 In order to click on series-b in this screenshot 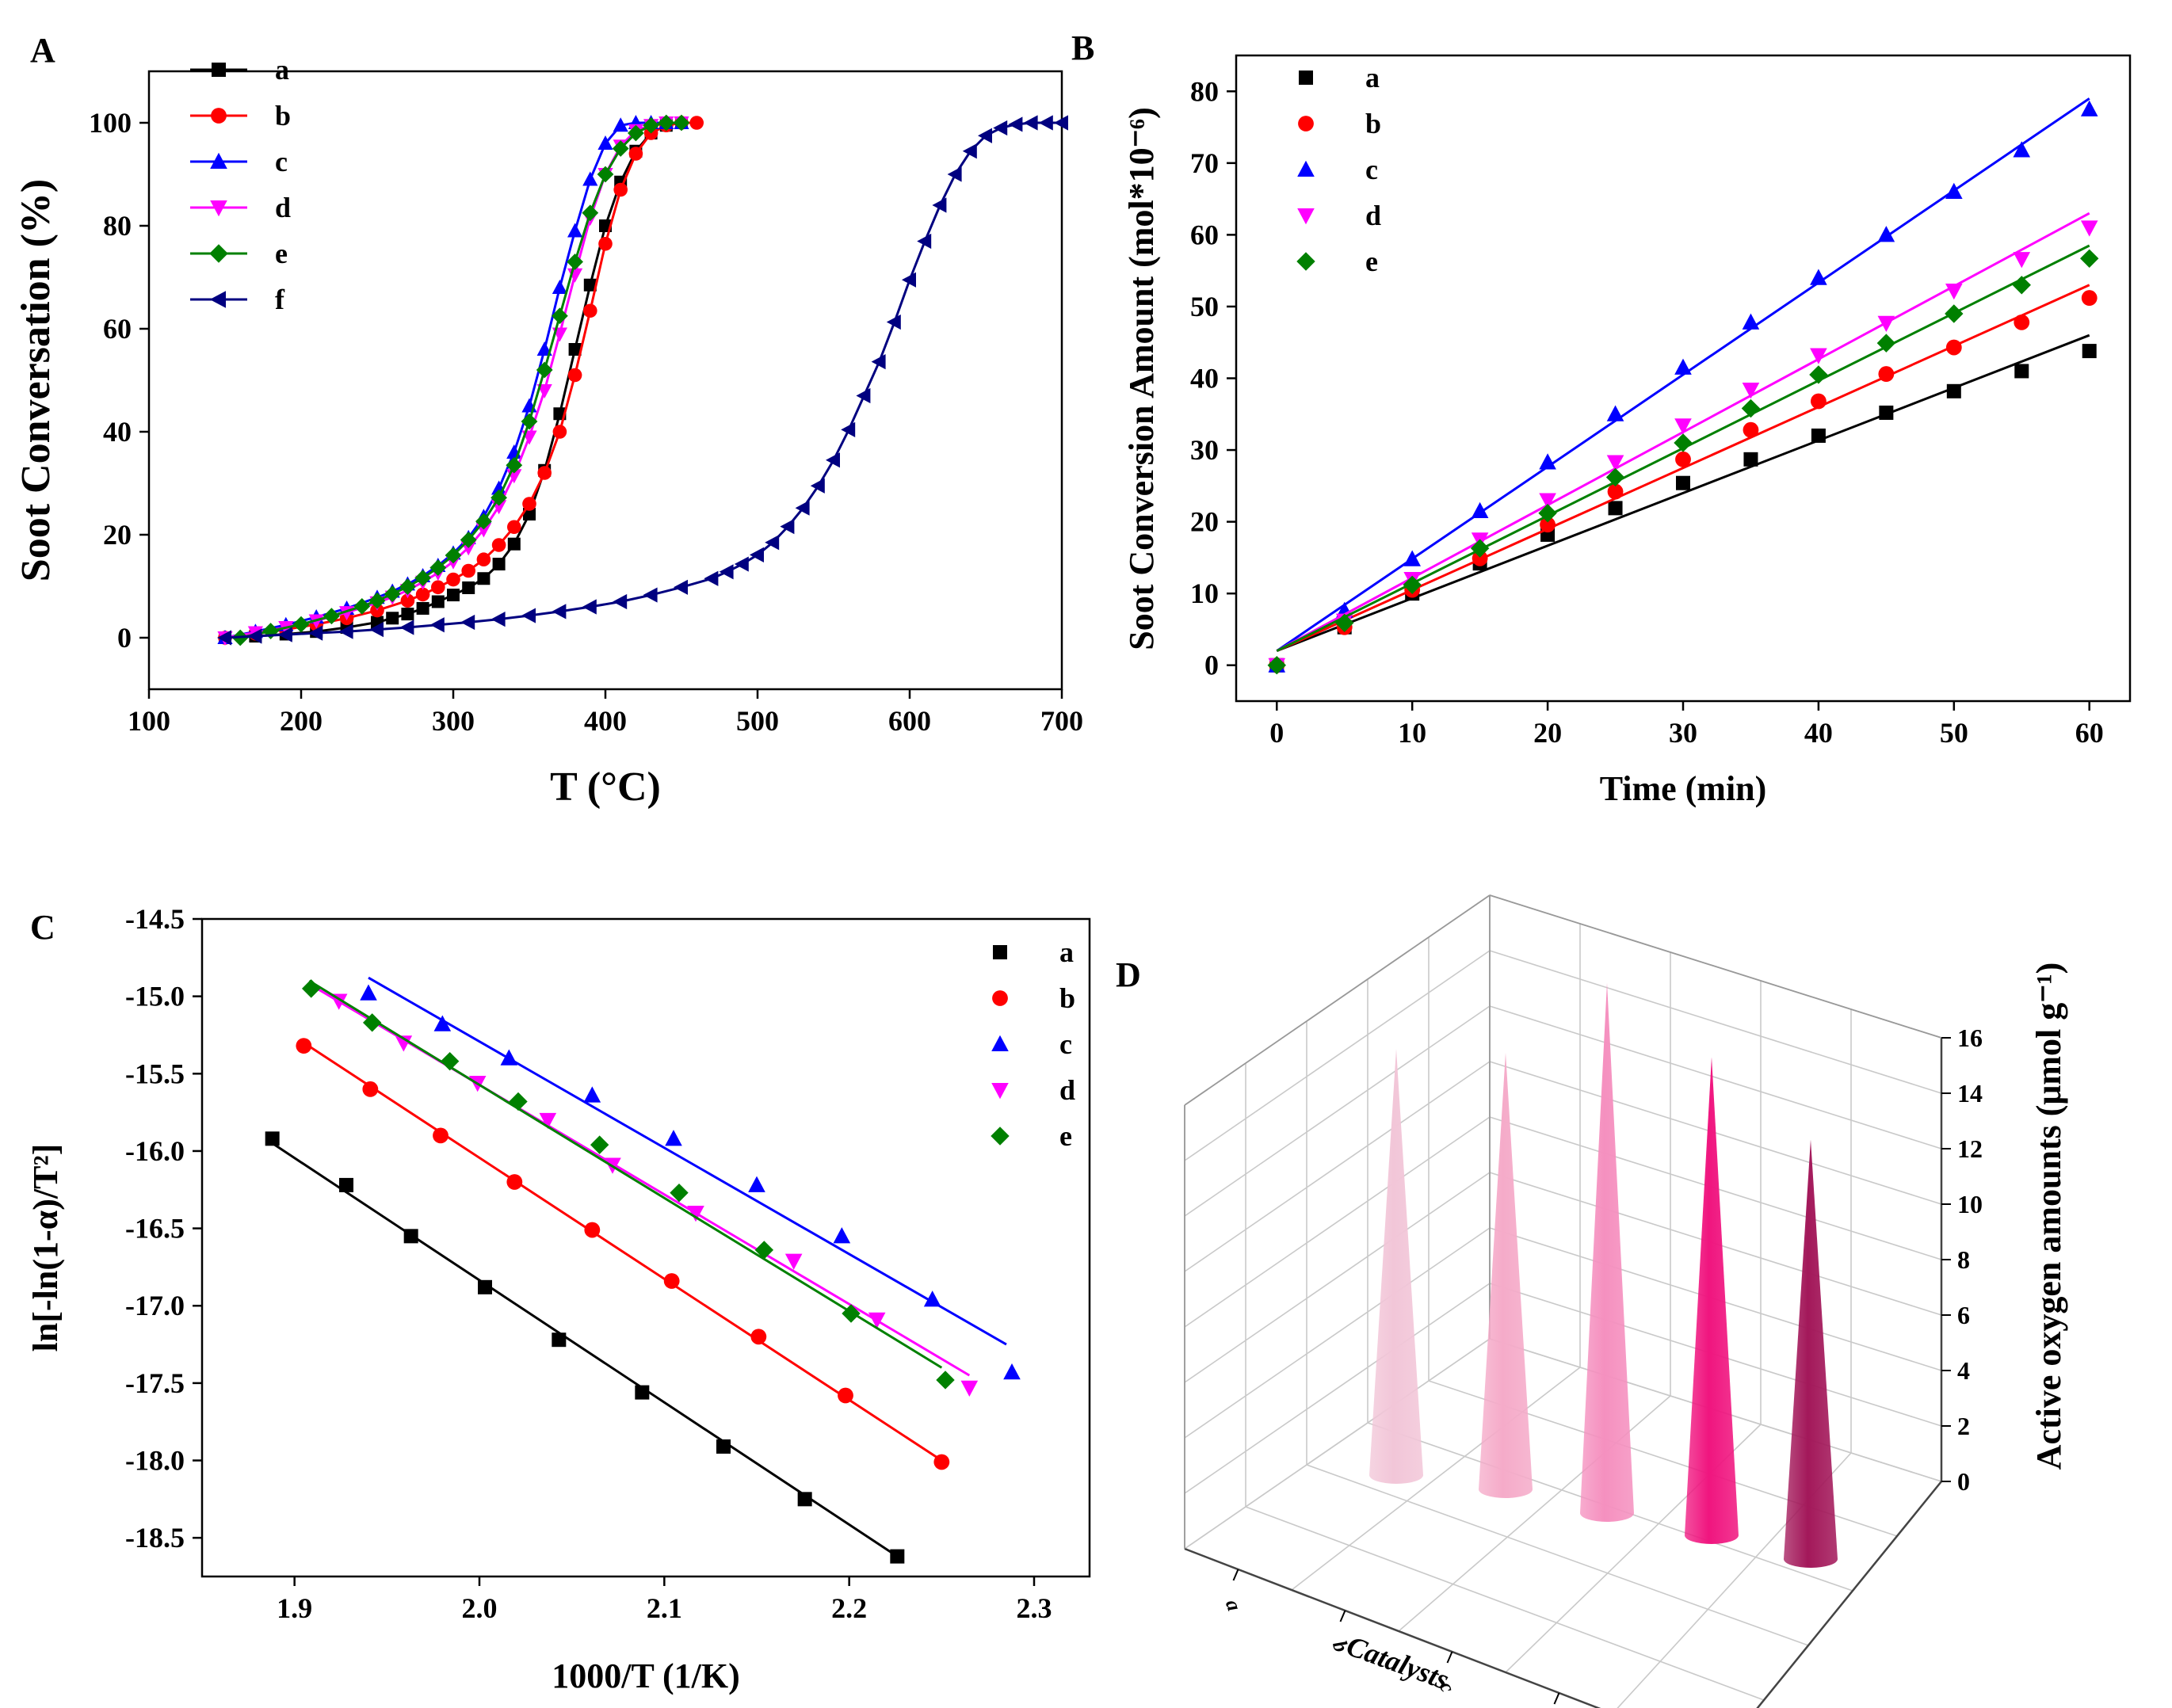, I will do `click(623, 1254)`.